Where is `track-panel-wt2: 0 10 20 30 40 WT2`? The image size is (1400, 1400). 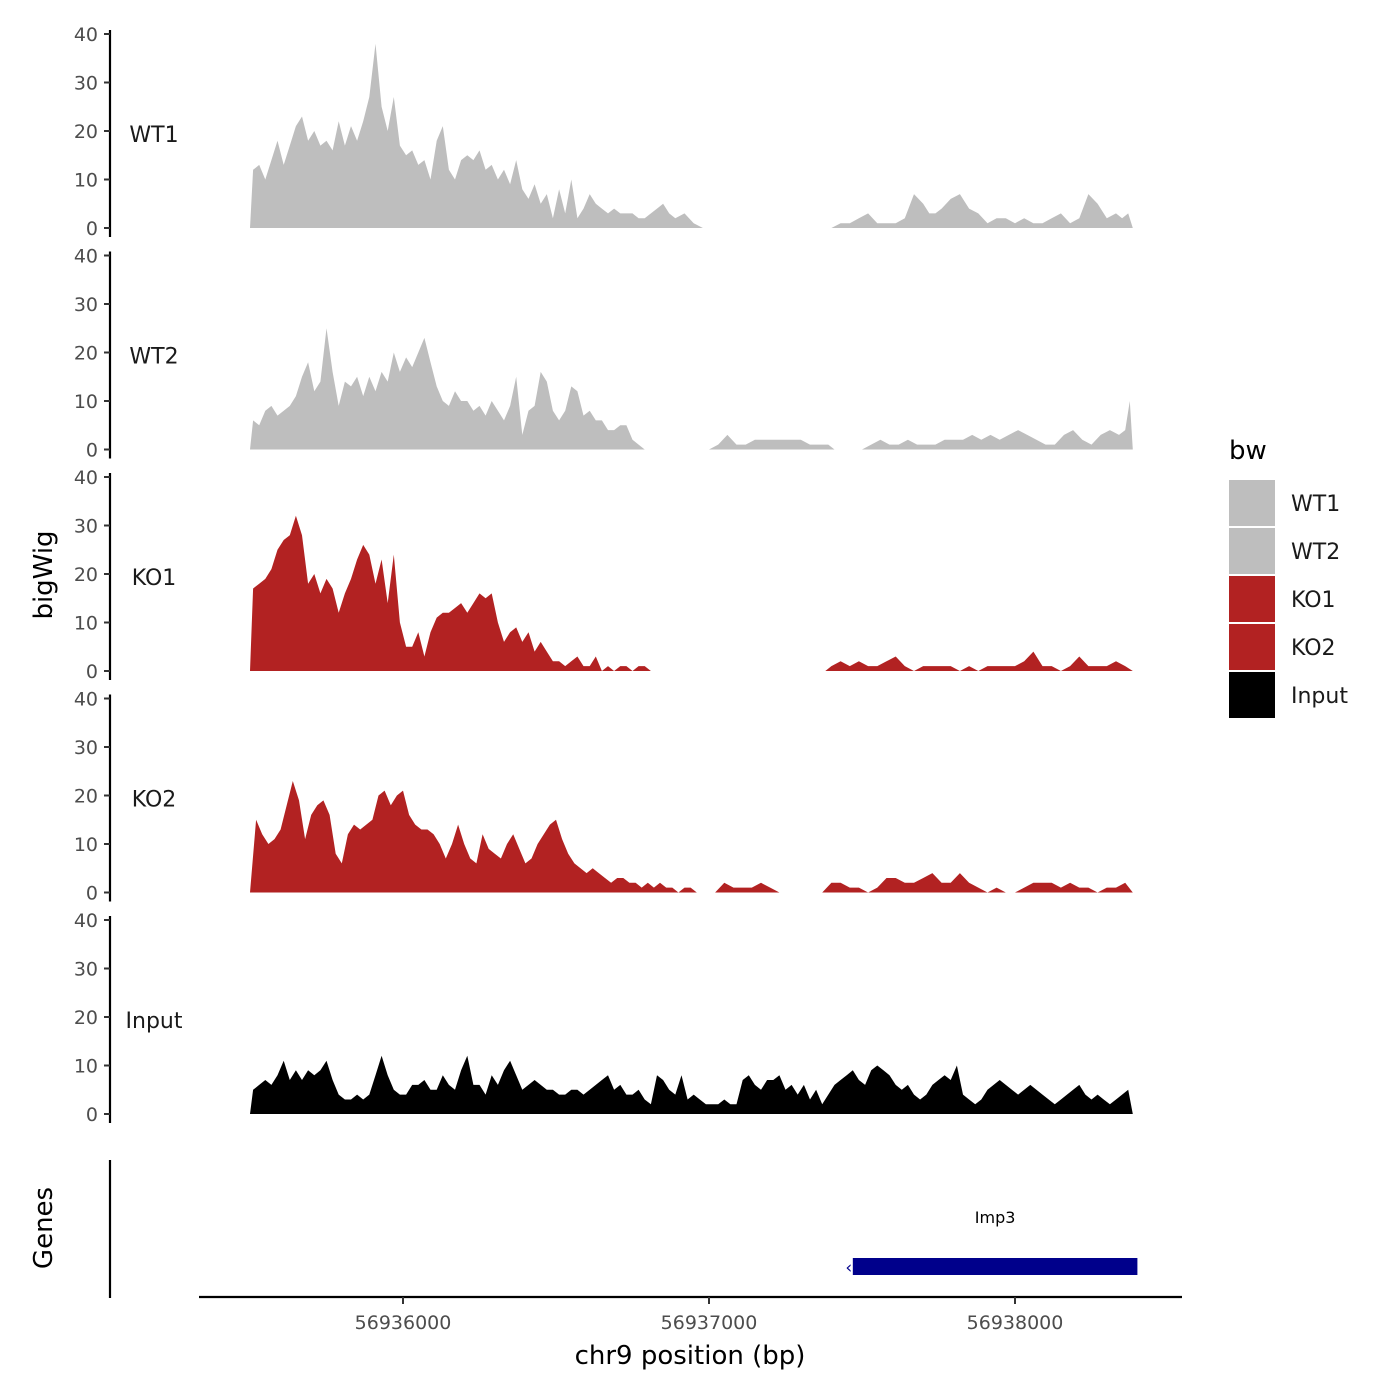
track-panel-wt2: 0 10 20 30 40 WT2 is located at coordinates (603, 354).